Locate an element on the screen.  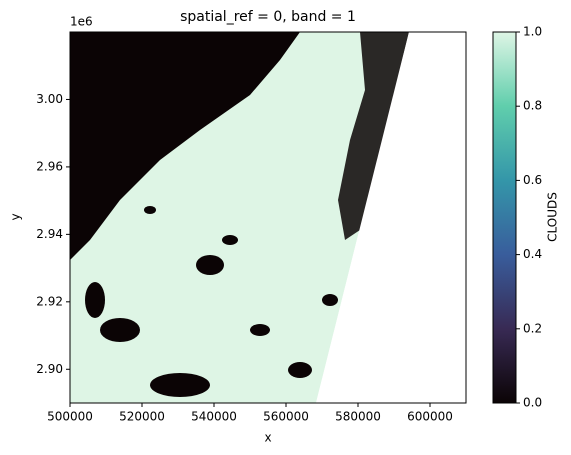
x-tick-label: 600000 is located at coordinates (430, 417).